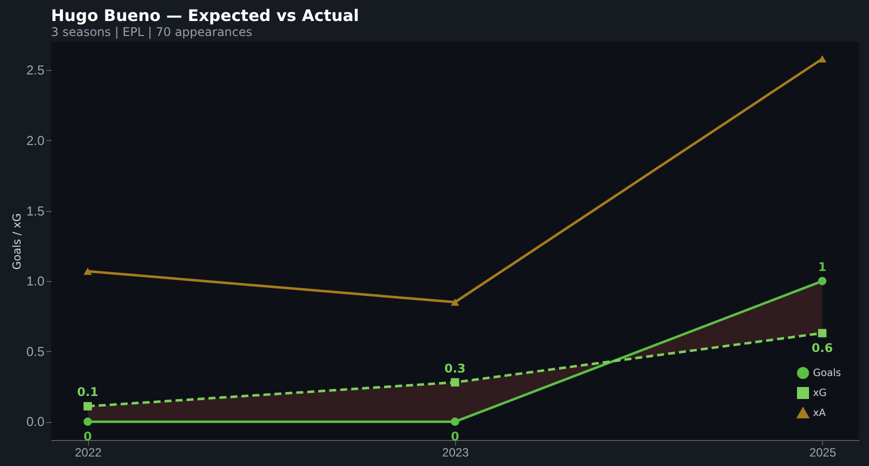 This screenshot has width=869, height=466. I want to click on legend-label: xA, so click(819, 413).